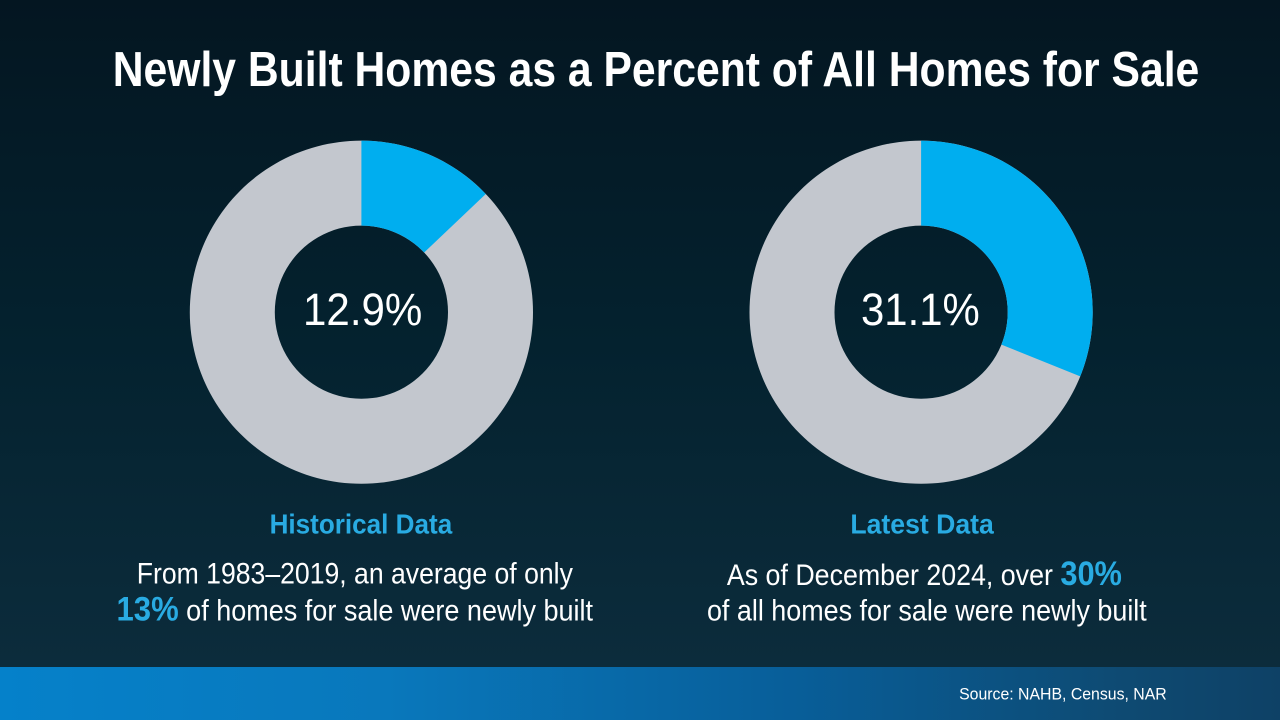 The width and height of the screenshot is (1280, 720). Describe the element at coordinates (924, 574) in the screenshot. I see `svg-text: As of December 2024, over 30%` at that location.